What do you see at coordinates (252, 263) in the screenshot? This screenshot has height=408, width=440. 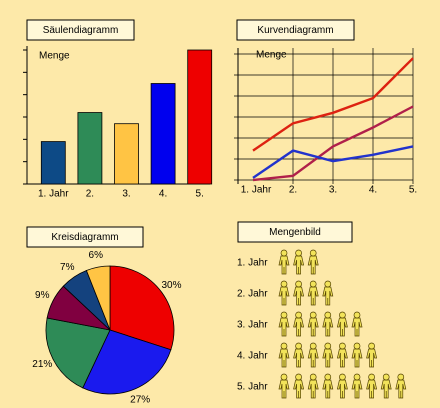 I see `row-label: 1. Jahr` at bounding box center [252, 263].